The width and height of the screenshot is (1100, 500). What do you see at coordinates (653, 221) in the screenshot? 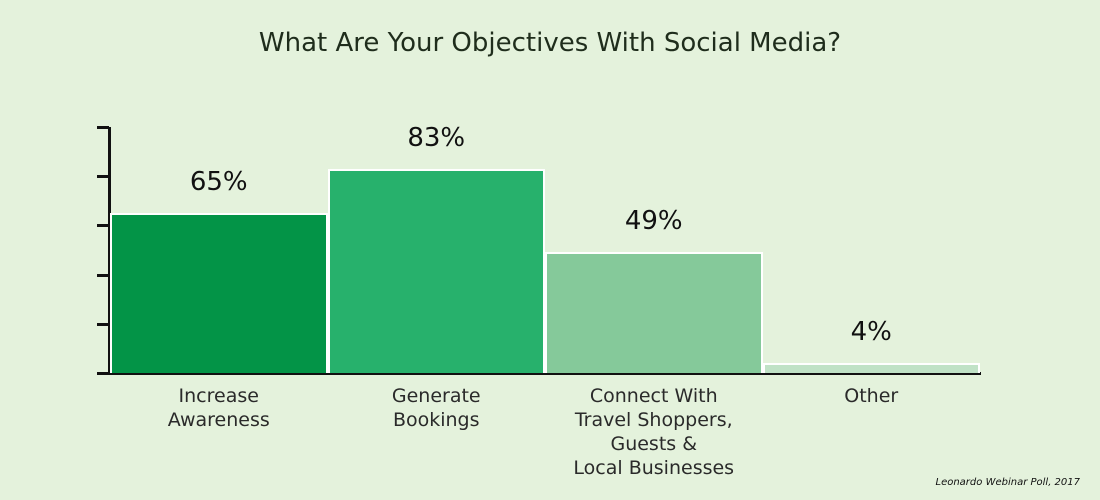
I see `bar-value-label: 49%` at bounding box center [653, 221].